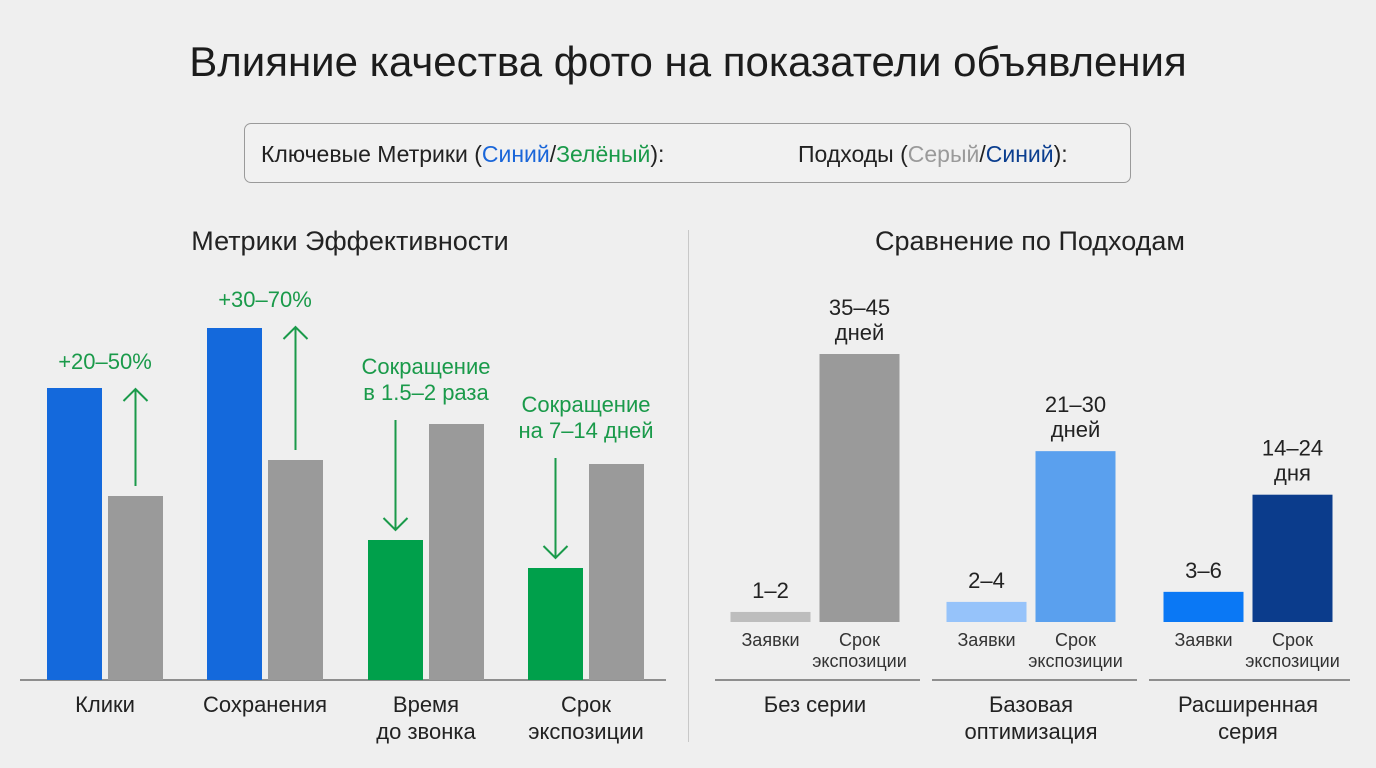 The height and width of the screenshot is (768, 1376). What do you see at coordinates (585, 417) in the screenshot?
I see `left-annotation-label-3: Сокращение на 7–14 дней` at bounding box center [585, 417].